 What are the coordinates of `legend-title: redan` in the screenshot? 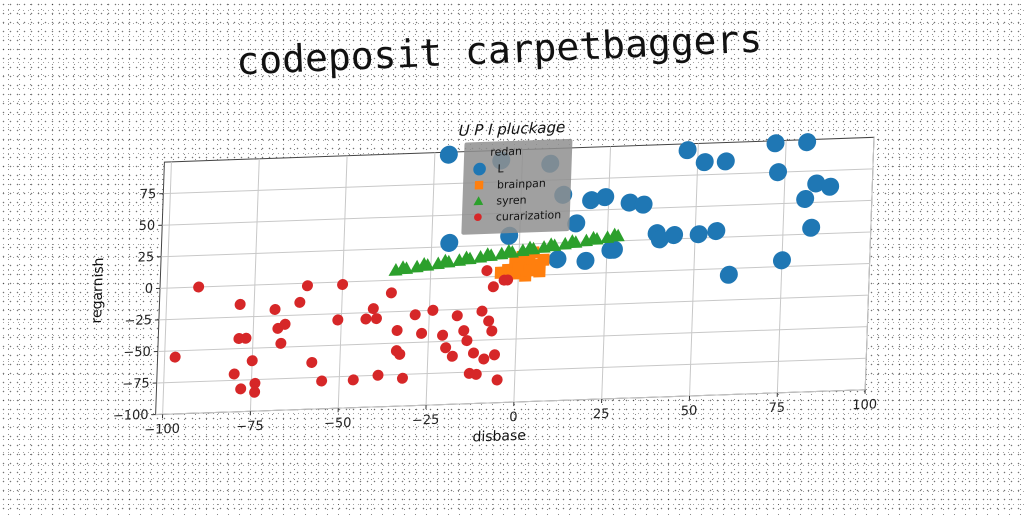 It's located at (506, 152).